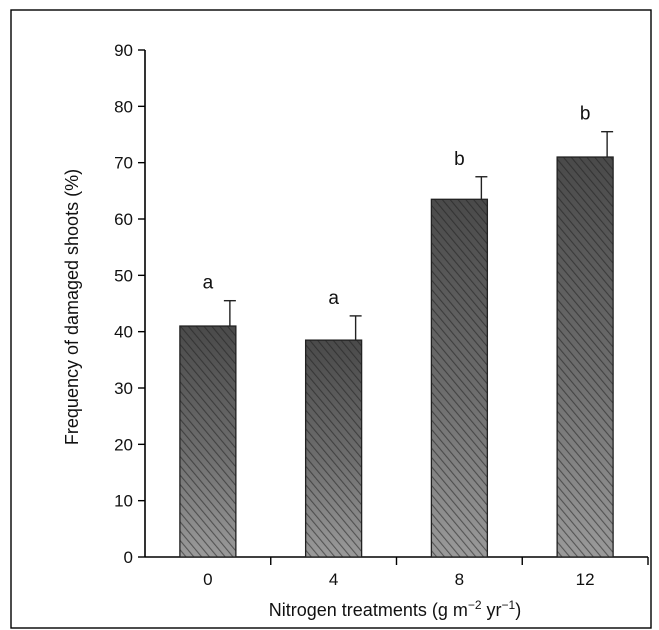  I want to click on y-tick-label: 30, so click(123, 388).